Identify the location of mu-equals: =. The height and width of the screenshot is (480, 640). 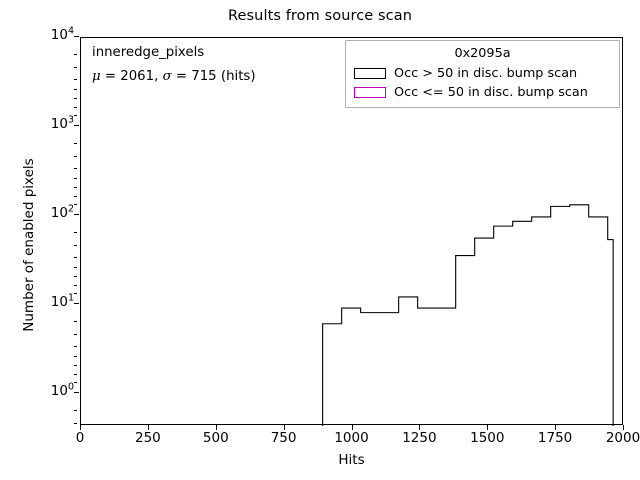
(110, 77).